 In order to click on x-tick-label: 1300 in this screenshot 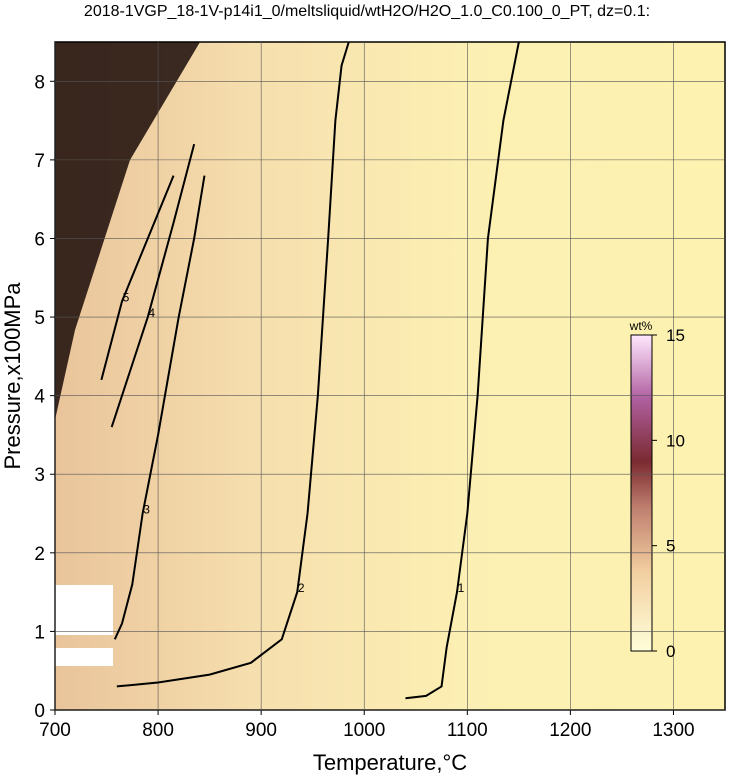, I will do `click(673, 730)`.